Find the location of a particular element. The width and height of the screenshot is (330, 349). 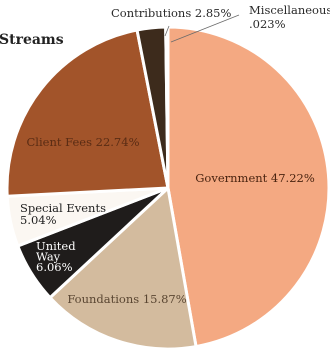

contributions-leader-line is located at coordinates (167, 31).